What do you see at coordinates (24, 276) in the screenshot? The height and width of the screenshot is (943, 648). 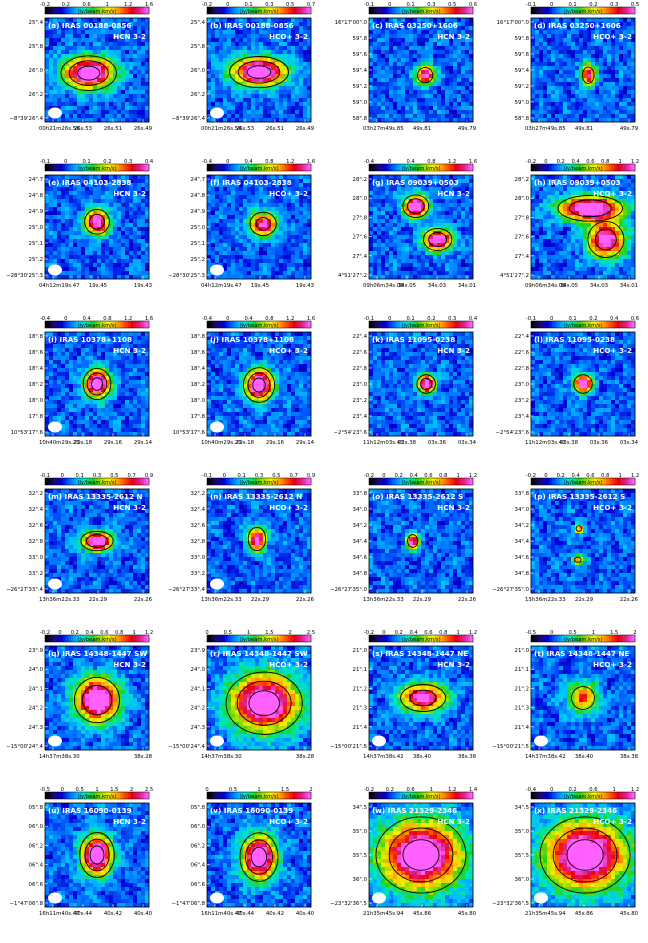 I see `y-tick-label: −28°30'25".3` at bounding box center [24, 276].